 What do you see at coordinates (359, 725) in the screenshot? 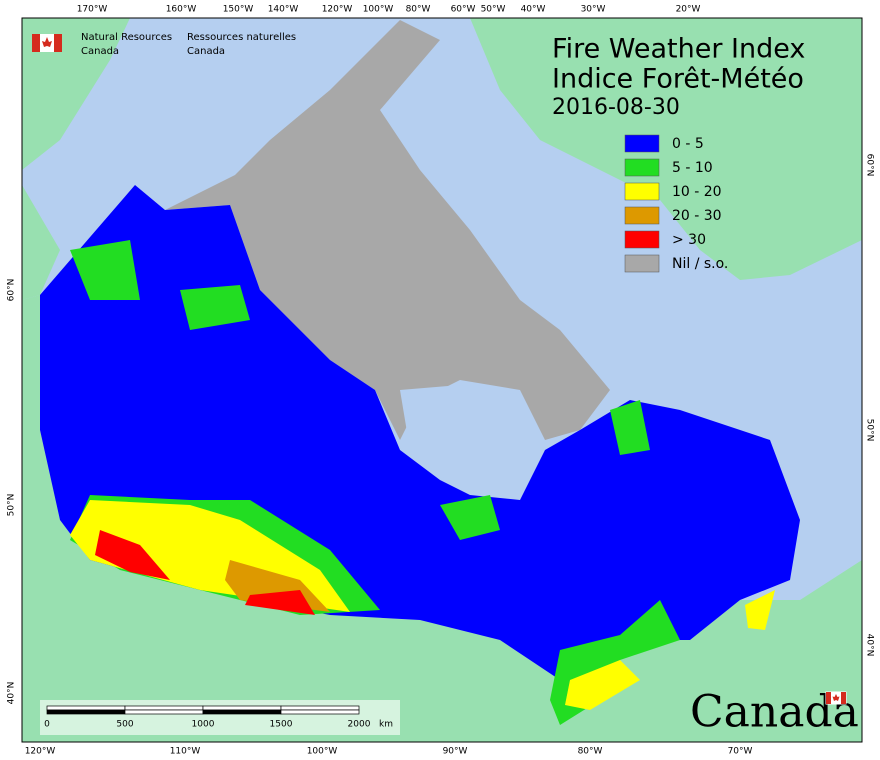
I see `scale-tick-label: 2000` at bounding box center [359, 725].